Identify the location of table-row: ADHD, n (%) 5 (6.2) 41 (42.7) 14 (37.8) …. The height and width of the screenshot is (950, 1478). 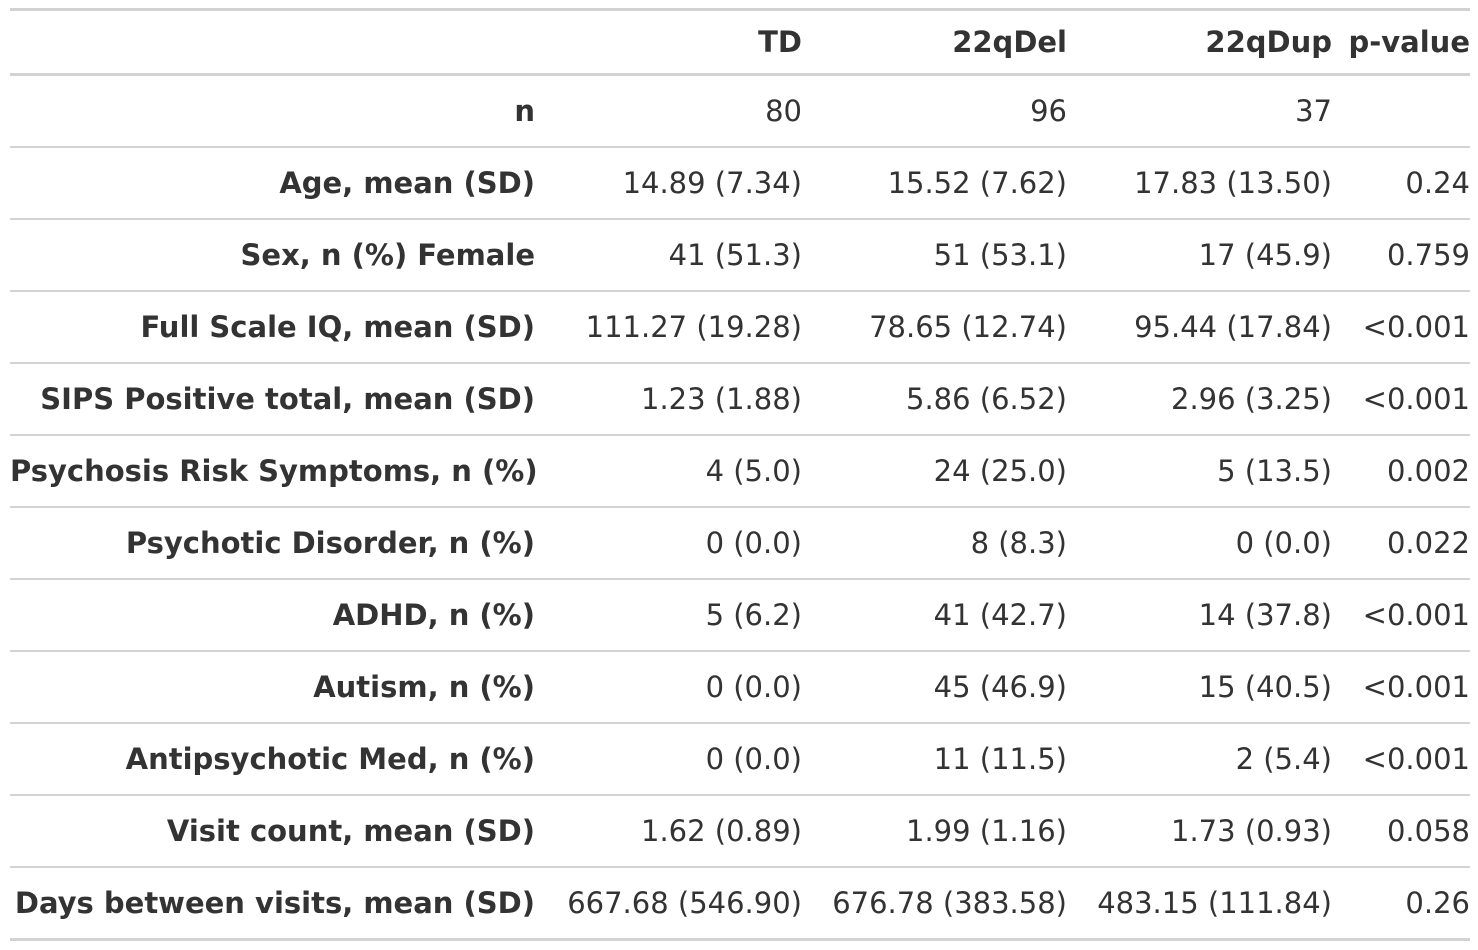
(740, 615).